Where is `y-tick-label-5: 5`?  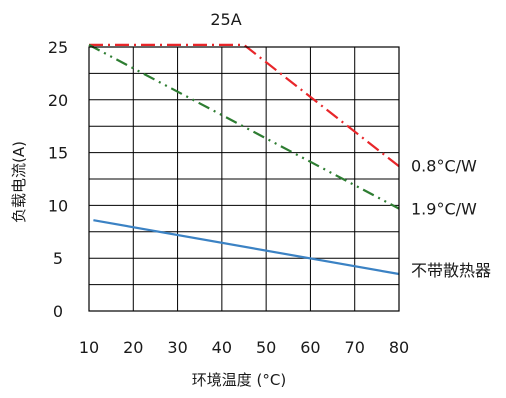
y-tick-label-5: 5 is located at coordinates (58, 258).